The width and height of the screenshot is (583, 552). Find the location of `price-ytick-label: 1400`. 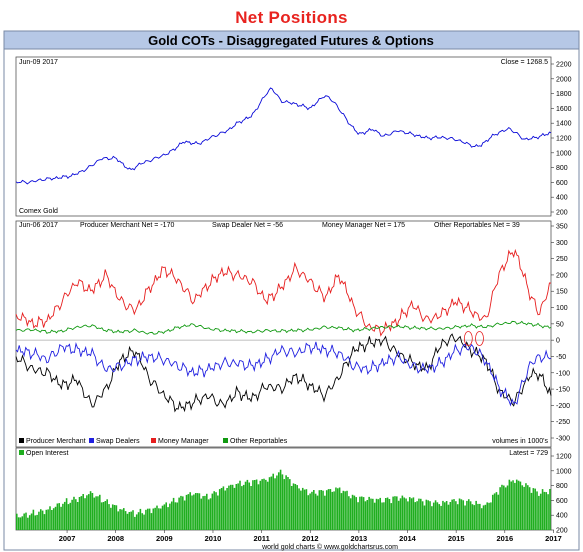

price-ytick-label: 1400 is located at coordinates (564, 124).